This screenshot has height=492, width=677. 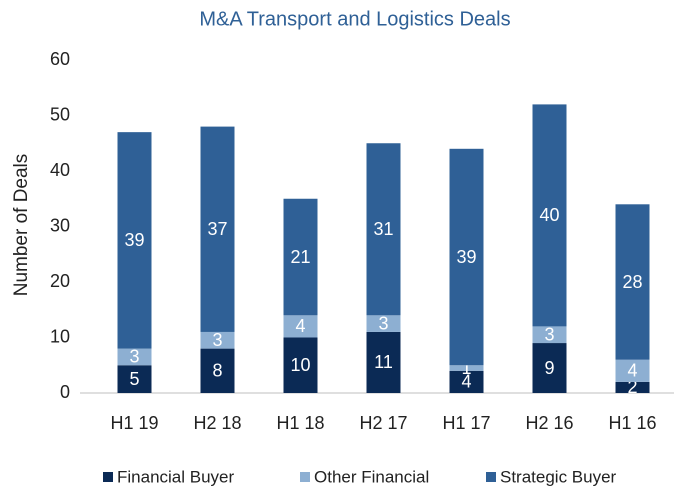 What do you see at coordinates (383, 423) in the screenshot?
I see `x-tick-label: H2 17` at bounding box center [383, 423].